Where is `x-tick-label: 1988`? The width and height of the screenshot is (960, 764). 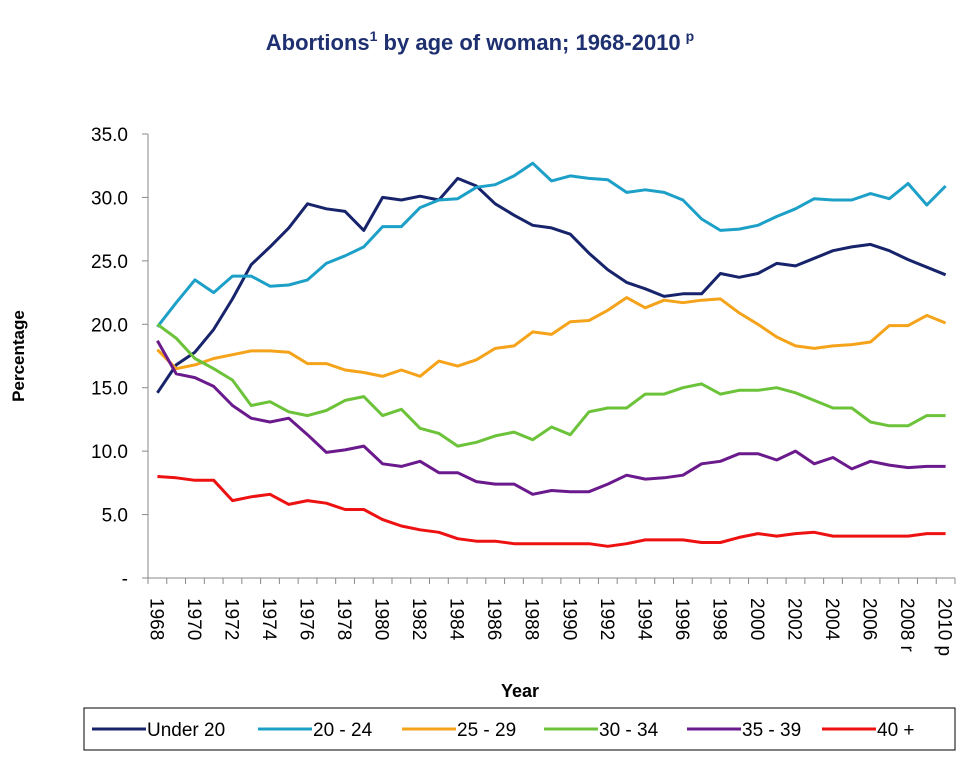 x-tick-label: 1988 is located at coordinates (531, 619).